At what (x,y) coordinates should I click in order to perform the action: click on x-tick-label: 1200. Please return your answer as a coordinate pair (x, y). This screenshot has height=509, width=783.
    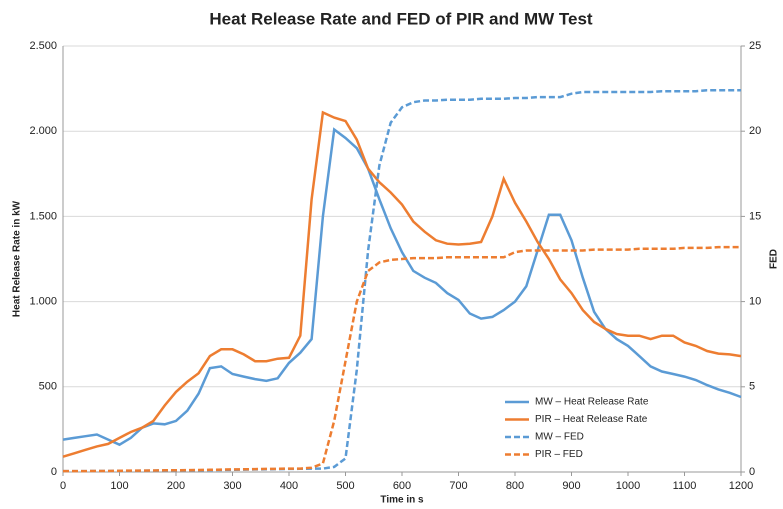
    Looking at the image, I should click on (741, 486).